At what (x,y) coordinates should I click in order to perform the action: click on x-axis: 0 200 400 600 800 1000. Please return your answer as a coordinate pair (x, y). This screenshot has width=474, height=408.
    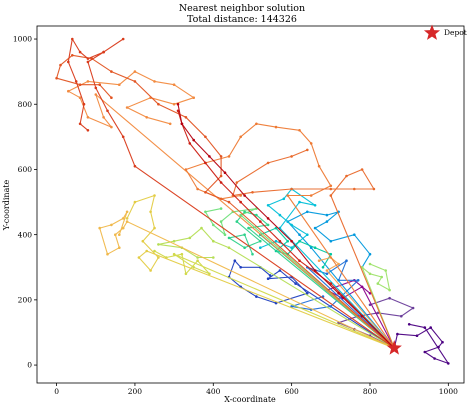
    Looking at the image, I should click on (256, 389).